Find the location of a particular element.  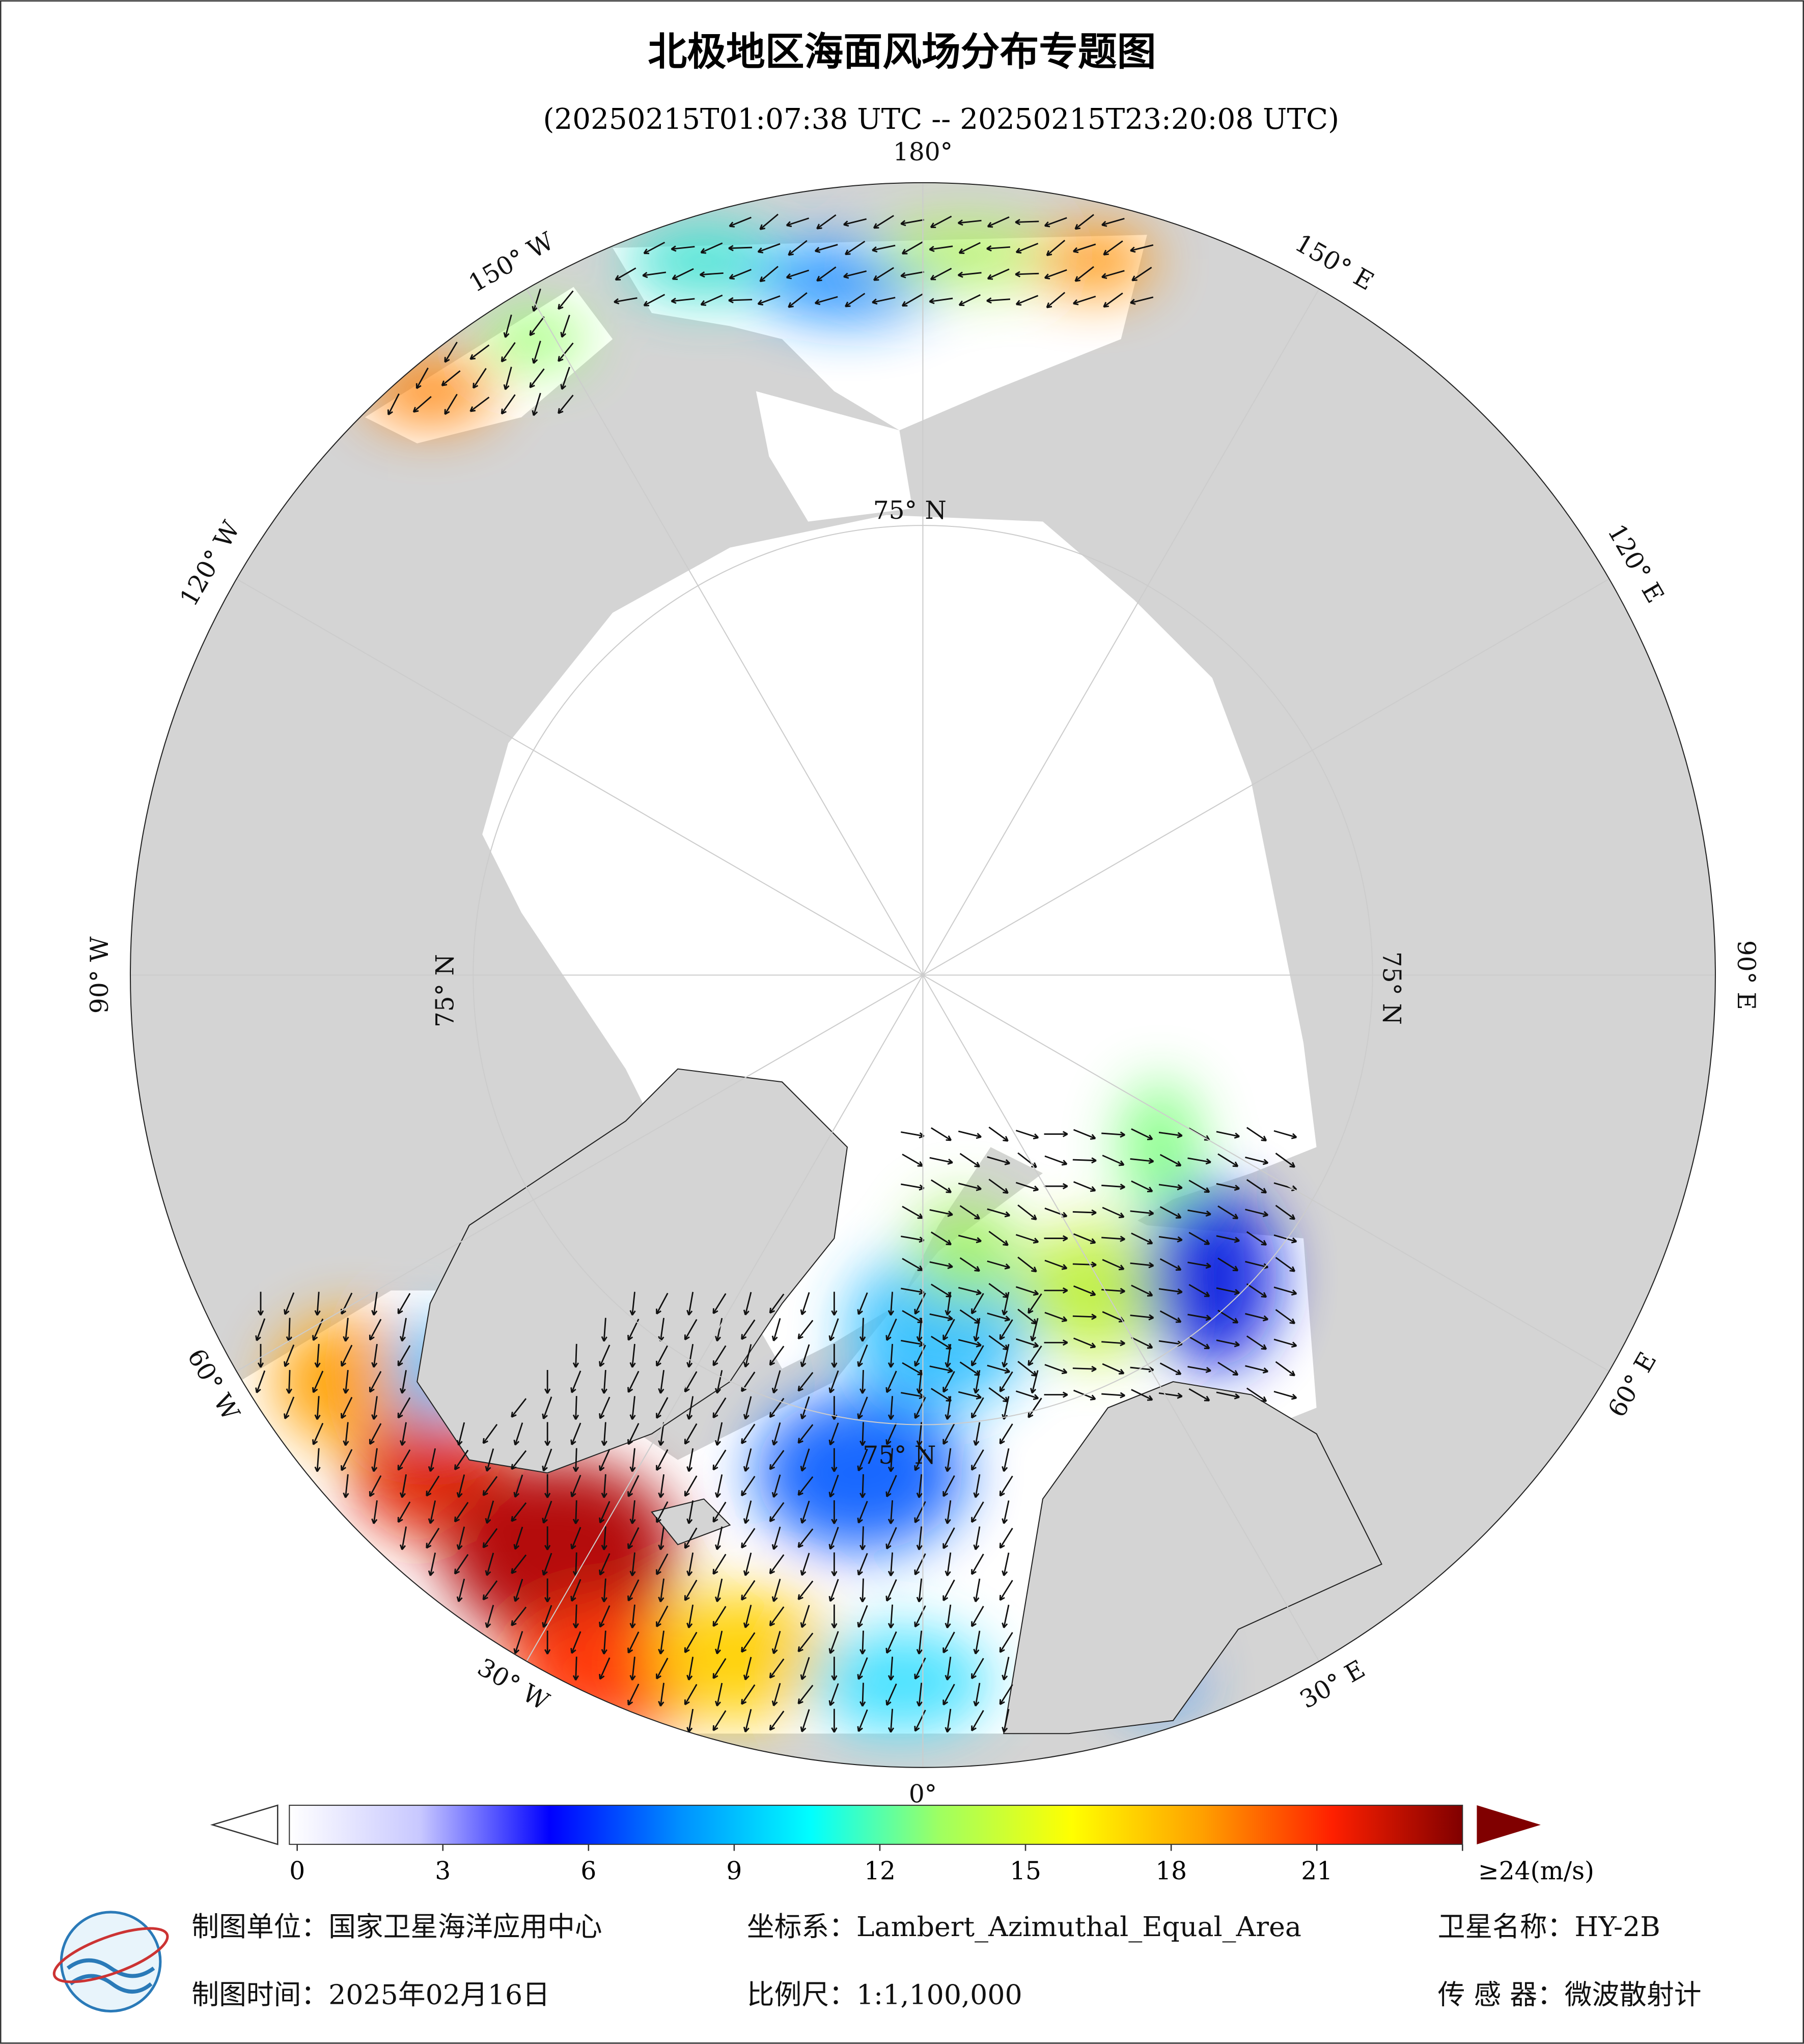

colorbar-tick-label: 15 is located at coordinates (1025, 1871).